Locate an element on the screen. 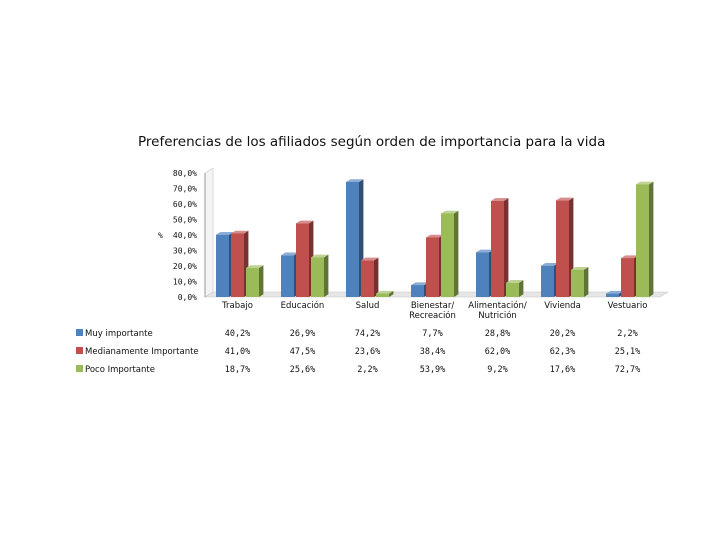 The image size is (720, 540). data-label: 7,7% is located at coordinates (432, 334).